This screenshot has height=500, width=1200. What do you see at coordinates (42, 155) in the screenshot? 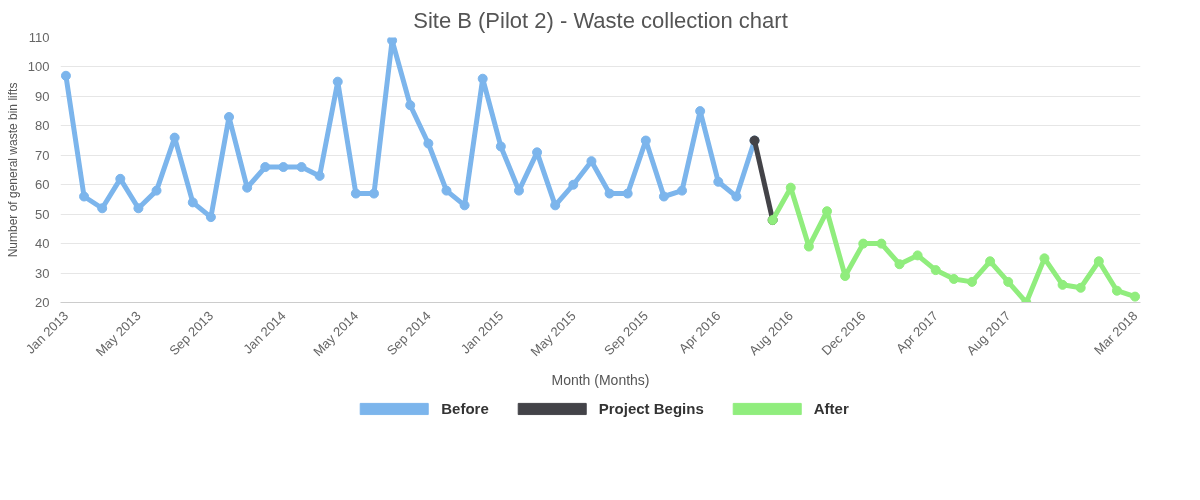
I see `y-tick-label: 70` at bounding box center [42, 155].